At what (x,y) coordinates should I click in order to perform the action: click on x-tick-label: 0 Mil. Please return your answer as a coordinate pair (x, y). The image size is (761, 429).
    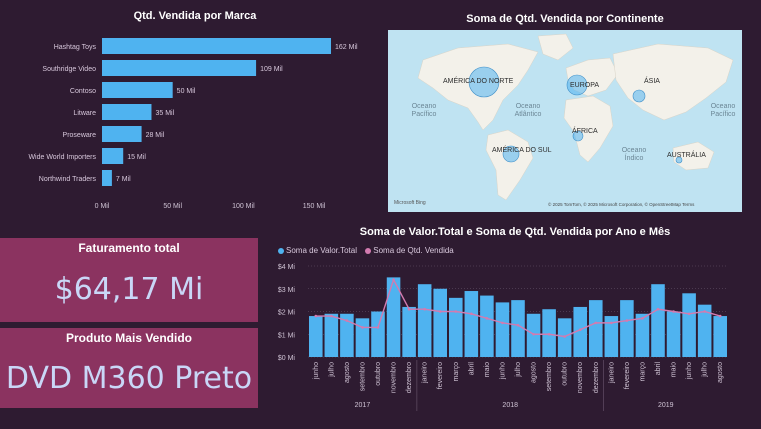
    Looking at the image, I should click on (102, 206).